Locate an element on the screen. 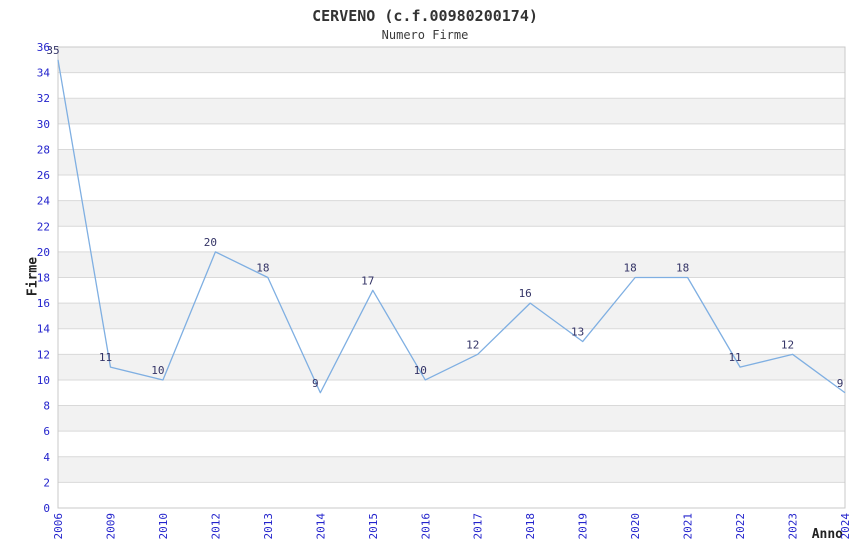 This screenshot has width=850, height=550. x-tick-label: 2009 is located at coordinates (110, 526).